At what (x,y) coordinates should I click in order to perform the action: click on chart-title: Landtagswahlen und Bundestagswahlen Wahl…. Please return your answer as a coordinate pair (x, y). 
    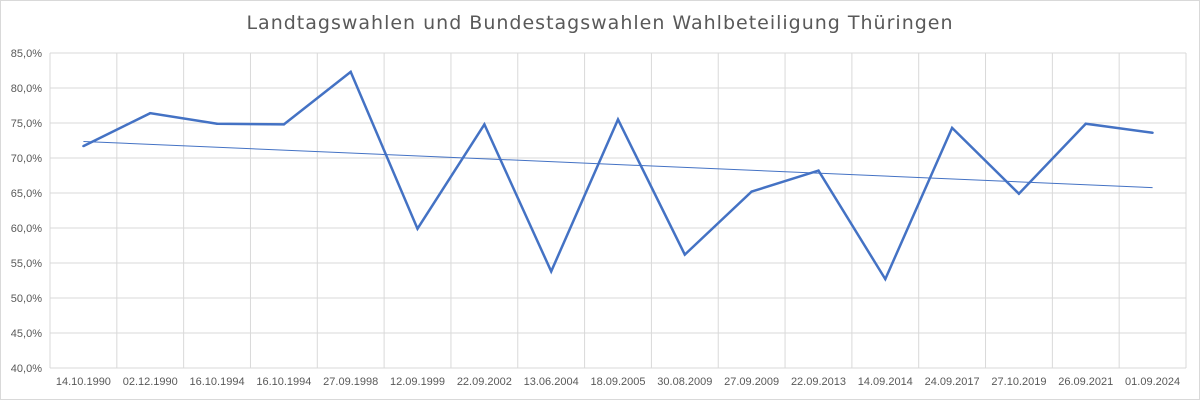
    Looking at the image, I should click on (600, 23).